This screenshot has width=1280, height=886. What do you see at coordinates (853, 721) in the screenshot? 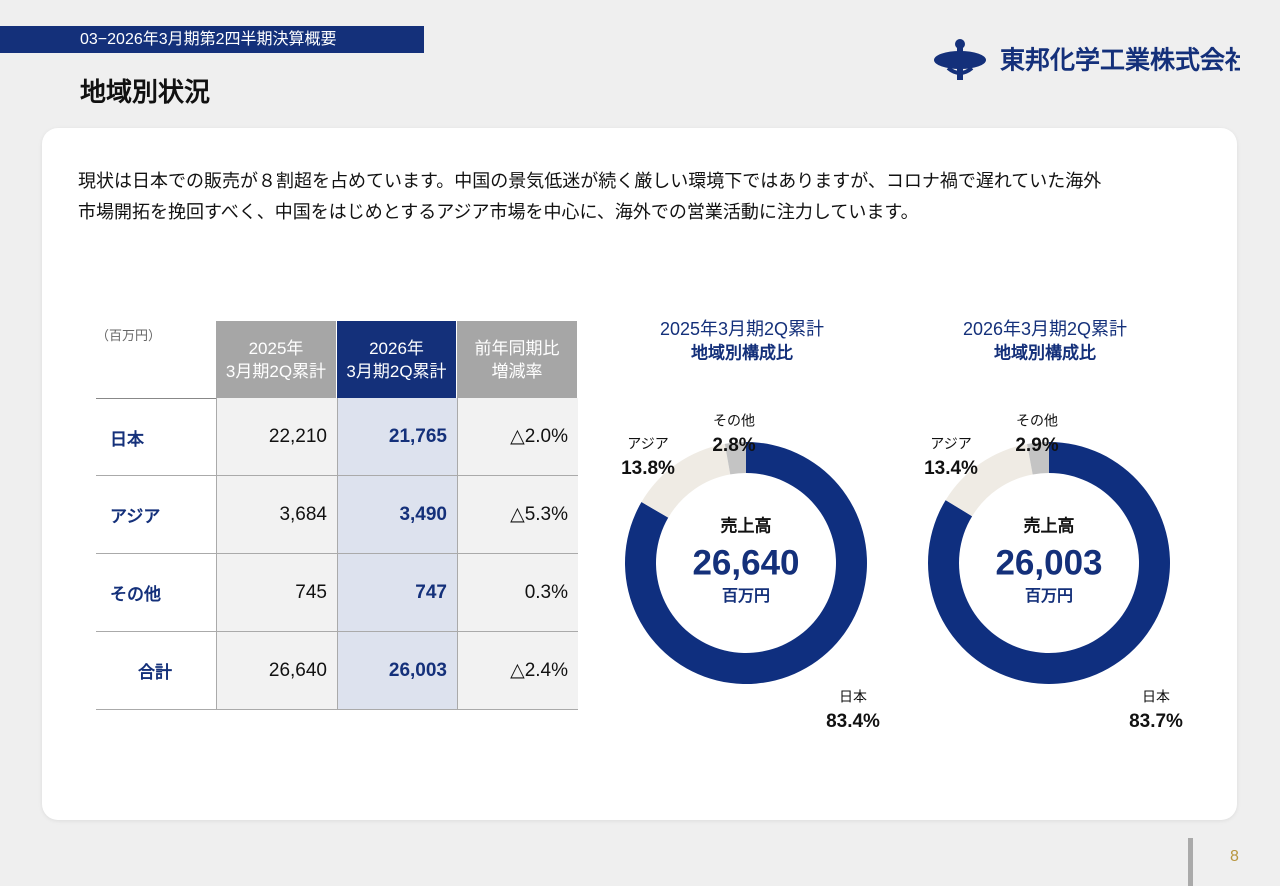
I see `value-label: 83.4%` at bounding box center [853, 721].